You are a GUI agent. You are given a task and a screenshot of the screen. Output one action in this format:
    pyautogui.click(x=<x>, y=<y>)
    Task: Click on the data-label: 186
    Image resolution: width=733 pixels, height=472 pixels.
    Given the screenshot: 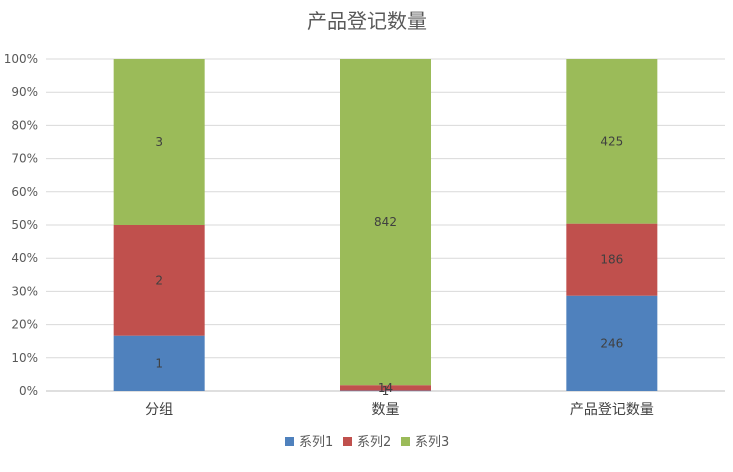 What is the action you would take?
    pyautogui.click(x=611, y=260)
    